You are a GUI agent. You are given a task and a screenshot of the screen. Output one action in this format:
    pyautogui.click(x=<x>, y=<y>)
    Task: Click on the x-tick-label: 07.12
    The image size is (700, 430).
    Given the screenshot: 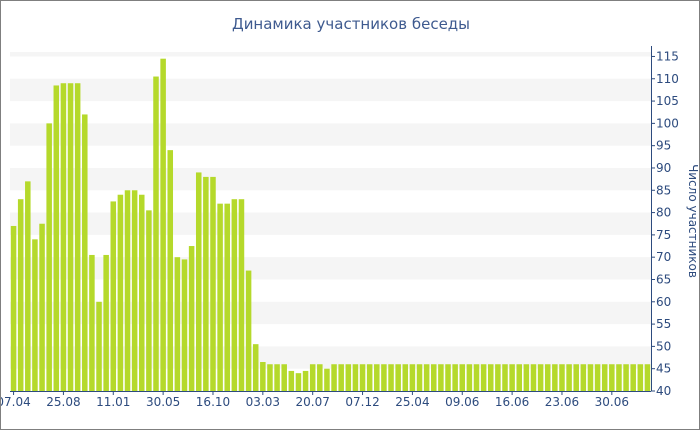 What is the action you would take?
    pyautogui.click(x=362, y=402)
    